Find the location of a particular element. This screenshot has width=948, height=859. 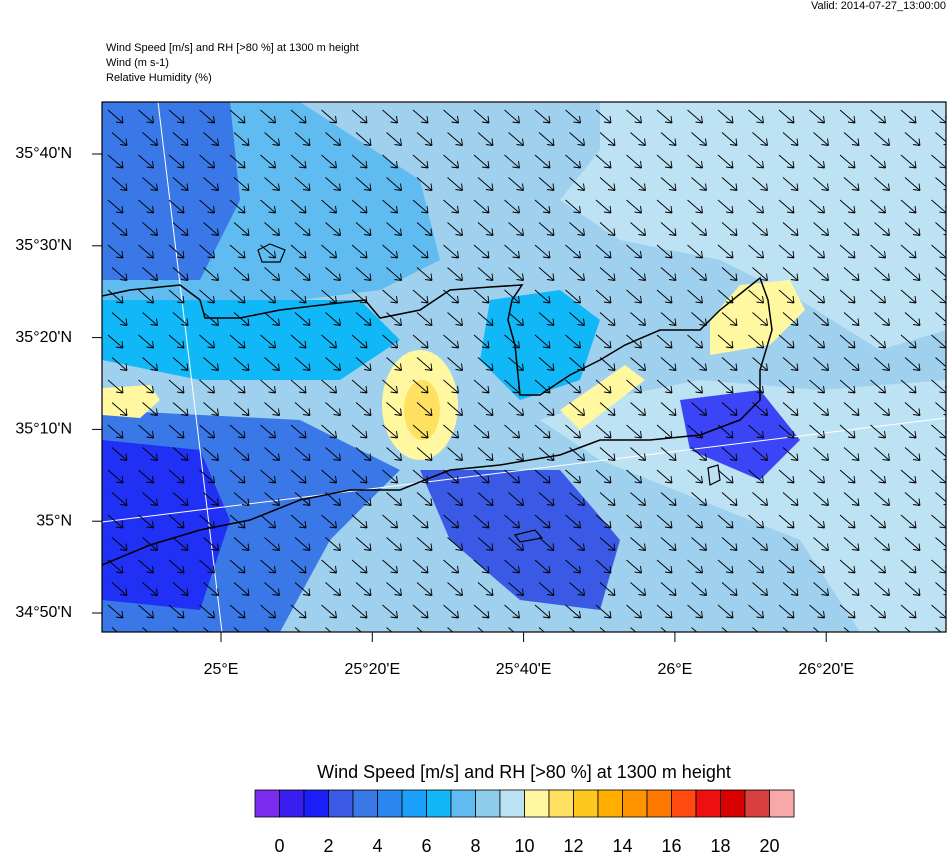

colorbar-label: 6 is located at coordinates (426, 845).